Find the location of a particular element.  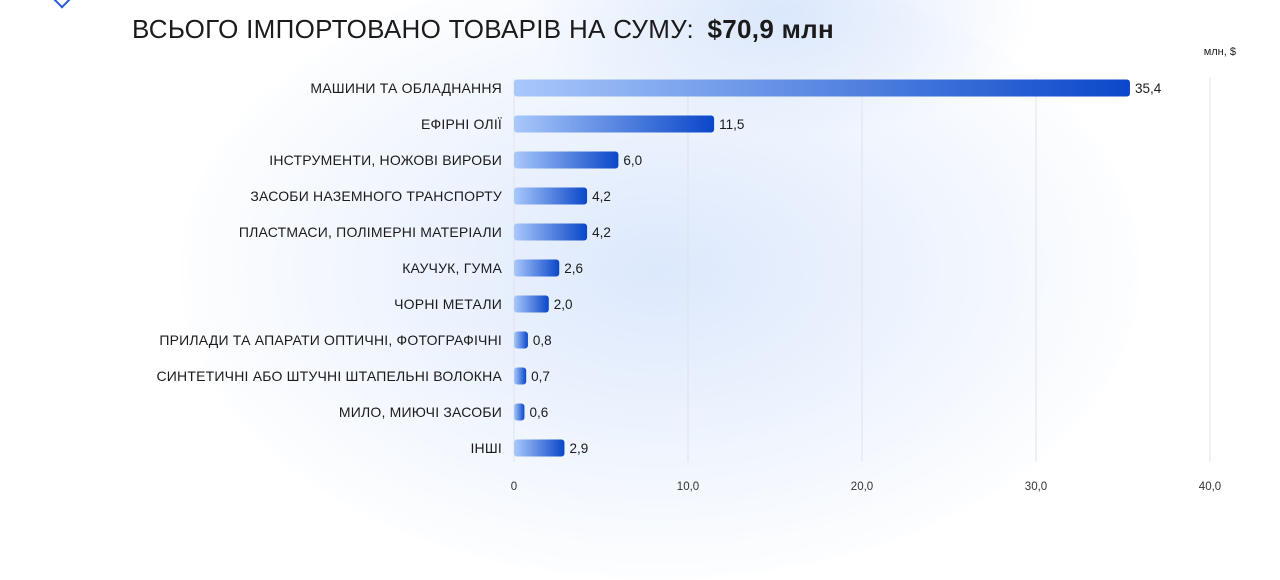

value-label: 0,6 is located at coordinates (538, 412).